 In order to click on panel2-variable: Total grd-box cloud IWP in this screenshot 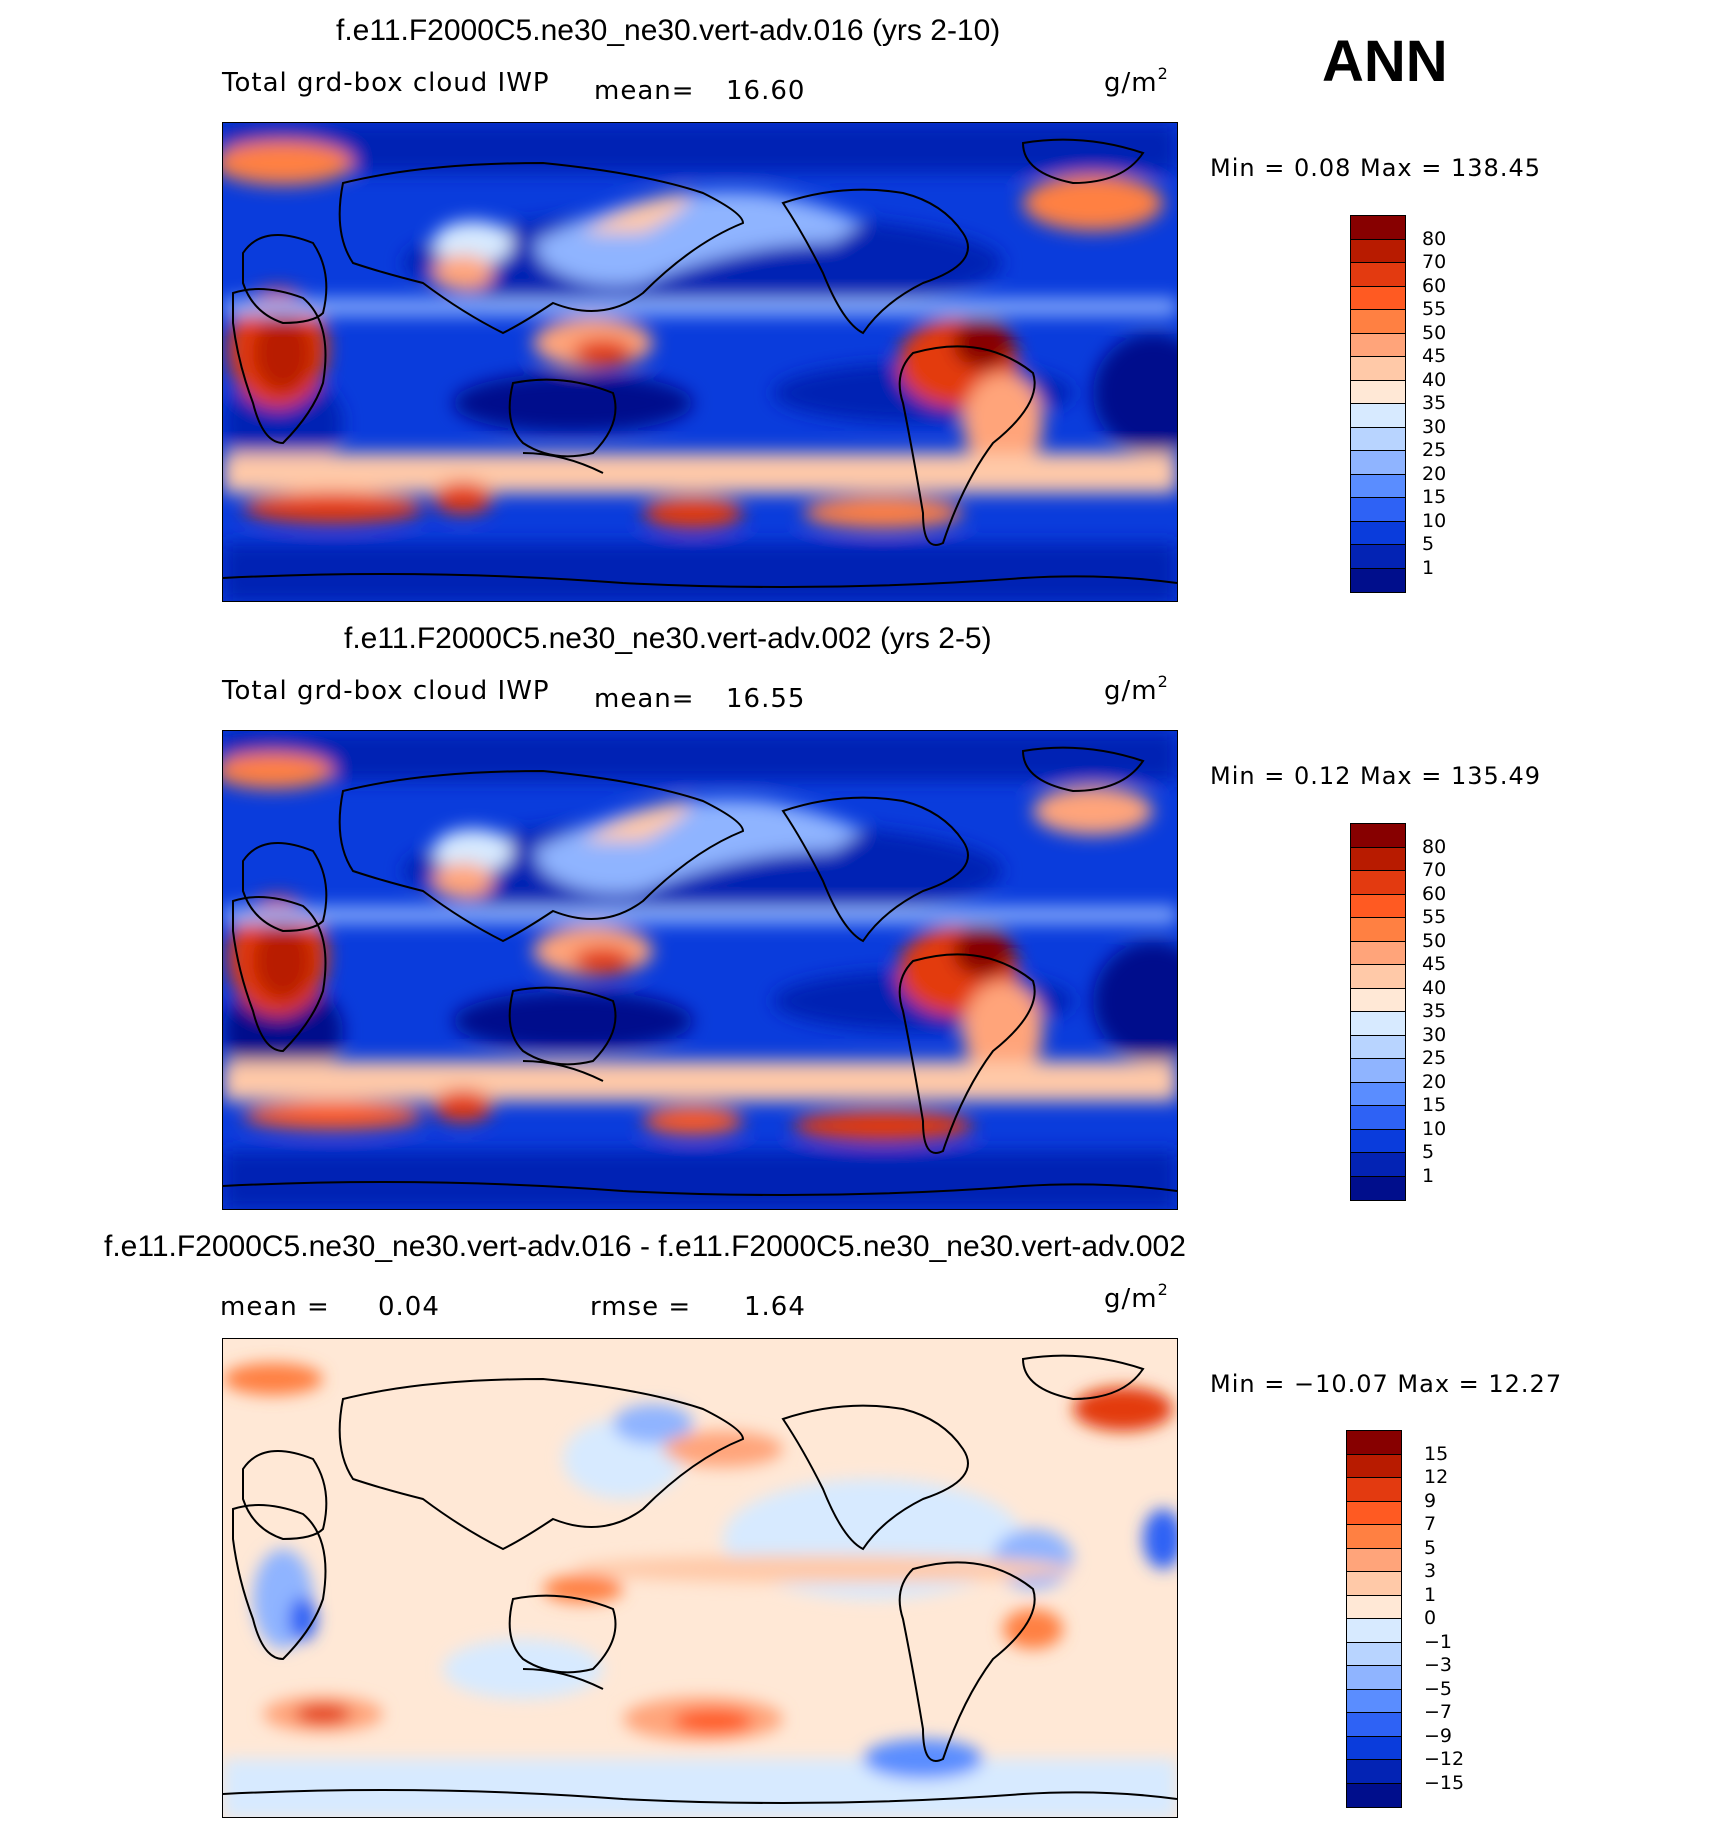, I will do `click(386, 691)`.